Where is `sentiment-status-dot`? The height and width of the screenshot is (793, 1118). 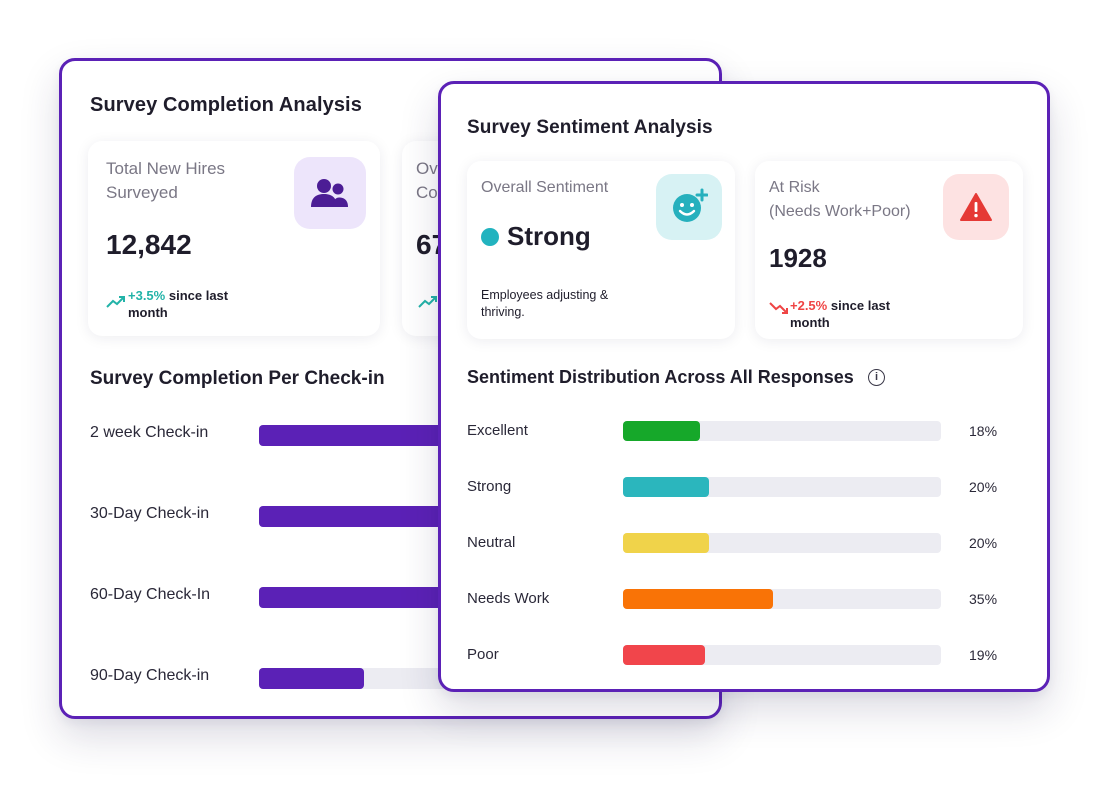 sentiment-status-dot is located at coordinates (490, 237).